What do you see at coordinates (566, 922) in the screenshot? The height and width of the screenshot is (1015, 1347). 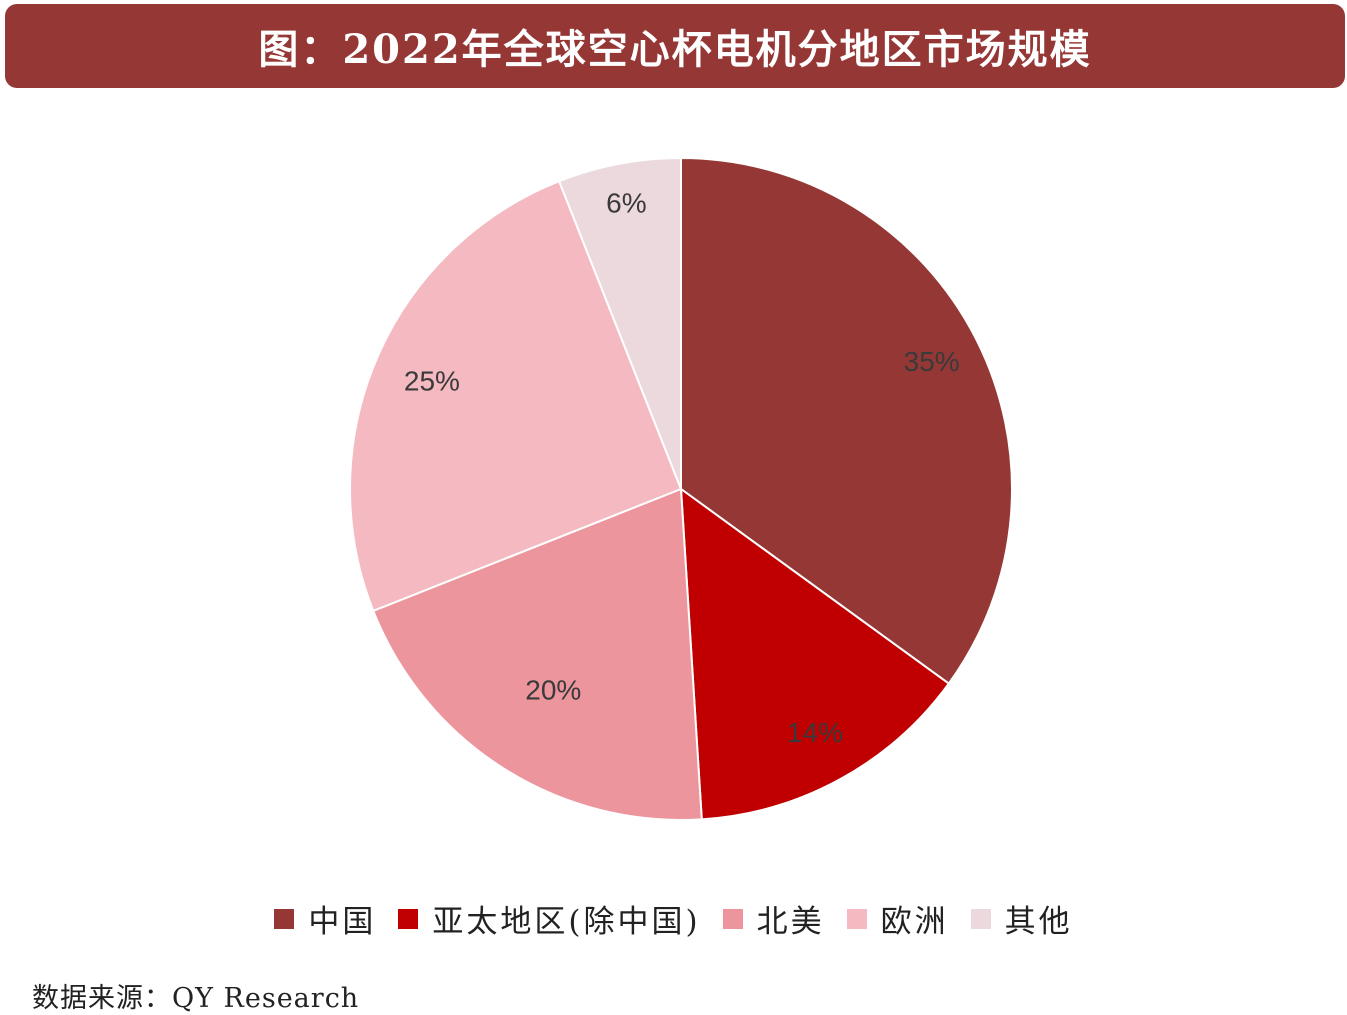 I see `legend-label-apac: 亚太地区(除中国)` at bounding box center [566, 922].